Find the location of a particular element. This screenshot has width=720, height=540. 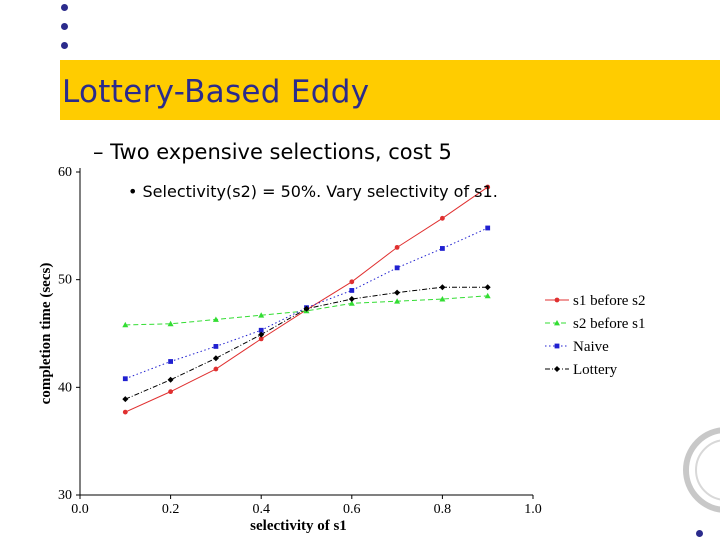

y-axis-title: completion time (secs) is located at coordinates (46, 334).